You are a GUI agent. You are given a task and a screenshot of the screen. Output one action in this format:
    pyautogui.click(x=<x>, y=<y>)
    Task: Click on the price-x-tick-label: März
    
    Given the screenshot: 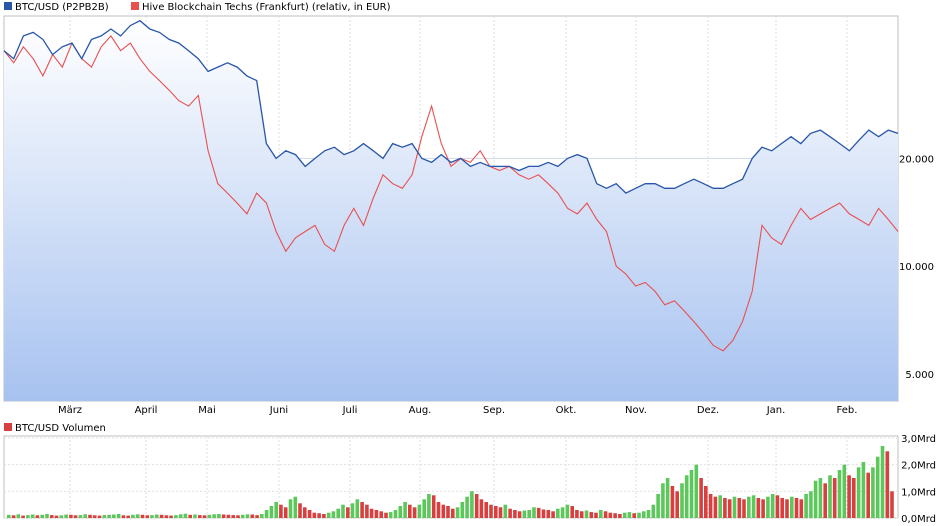 What is the action you would take?
    pyautogui.click(x=70, y=410)
    